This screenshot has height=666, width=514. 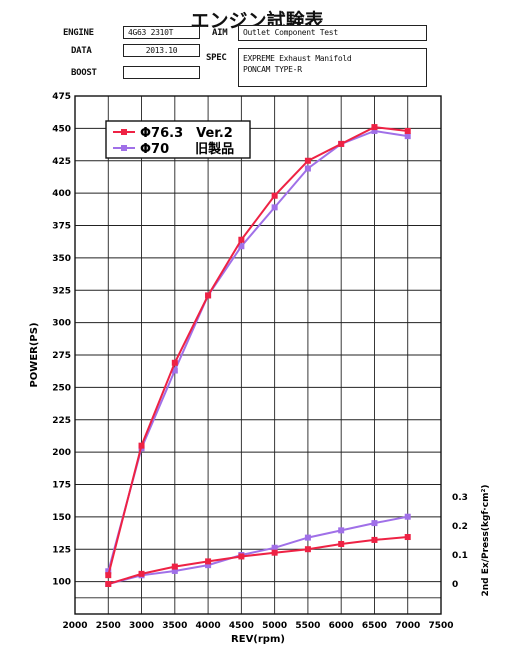 What do you see at coordinates (307, 626) in the screenshot?
I see `x-tick-label: 5500` at bounding box center [307, 626].